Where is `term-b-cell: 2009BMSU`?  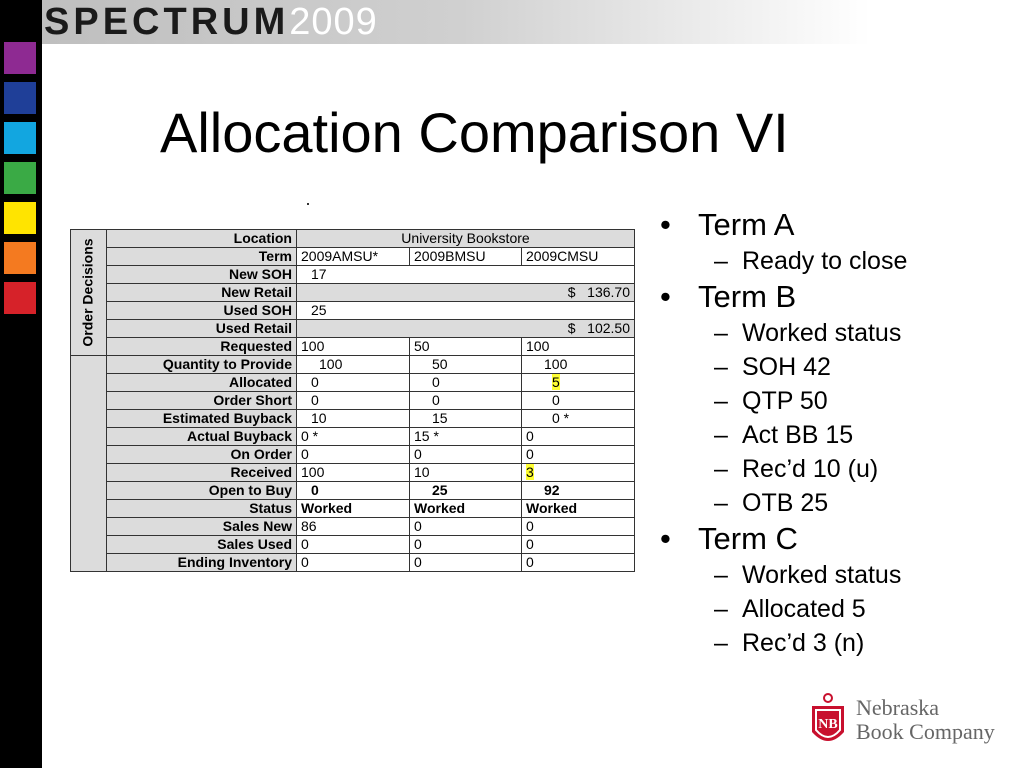 term-b-cell: 2009BMSU is located at coordinates (465, 256).